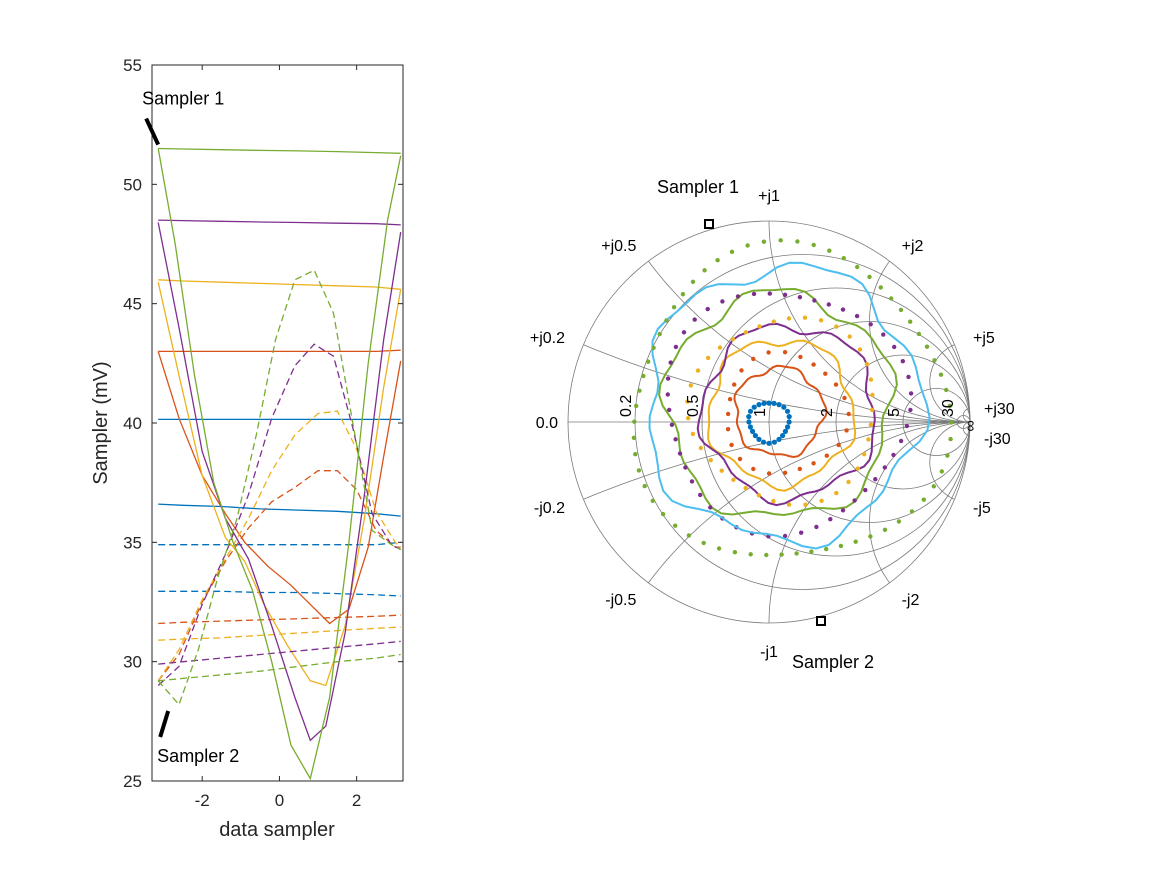  I want to click on smith-imag-tick-label: +j2, so click(913, 246).